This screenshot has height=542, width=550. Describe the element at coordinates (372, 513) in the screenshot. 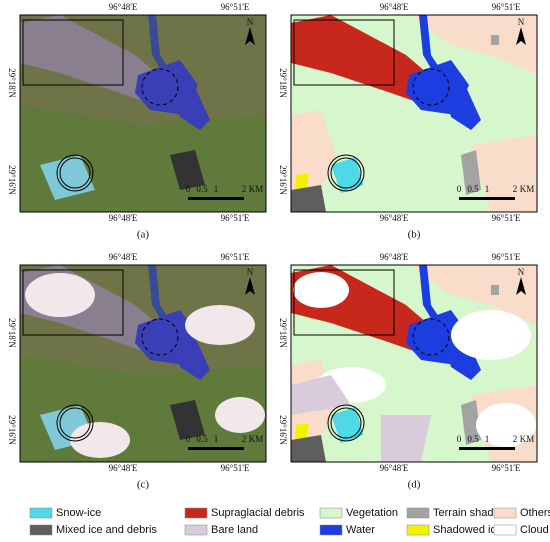

I see `legend-label: Vegetation` at that location.